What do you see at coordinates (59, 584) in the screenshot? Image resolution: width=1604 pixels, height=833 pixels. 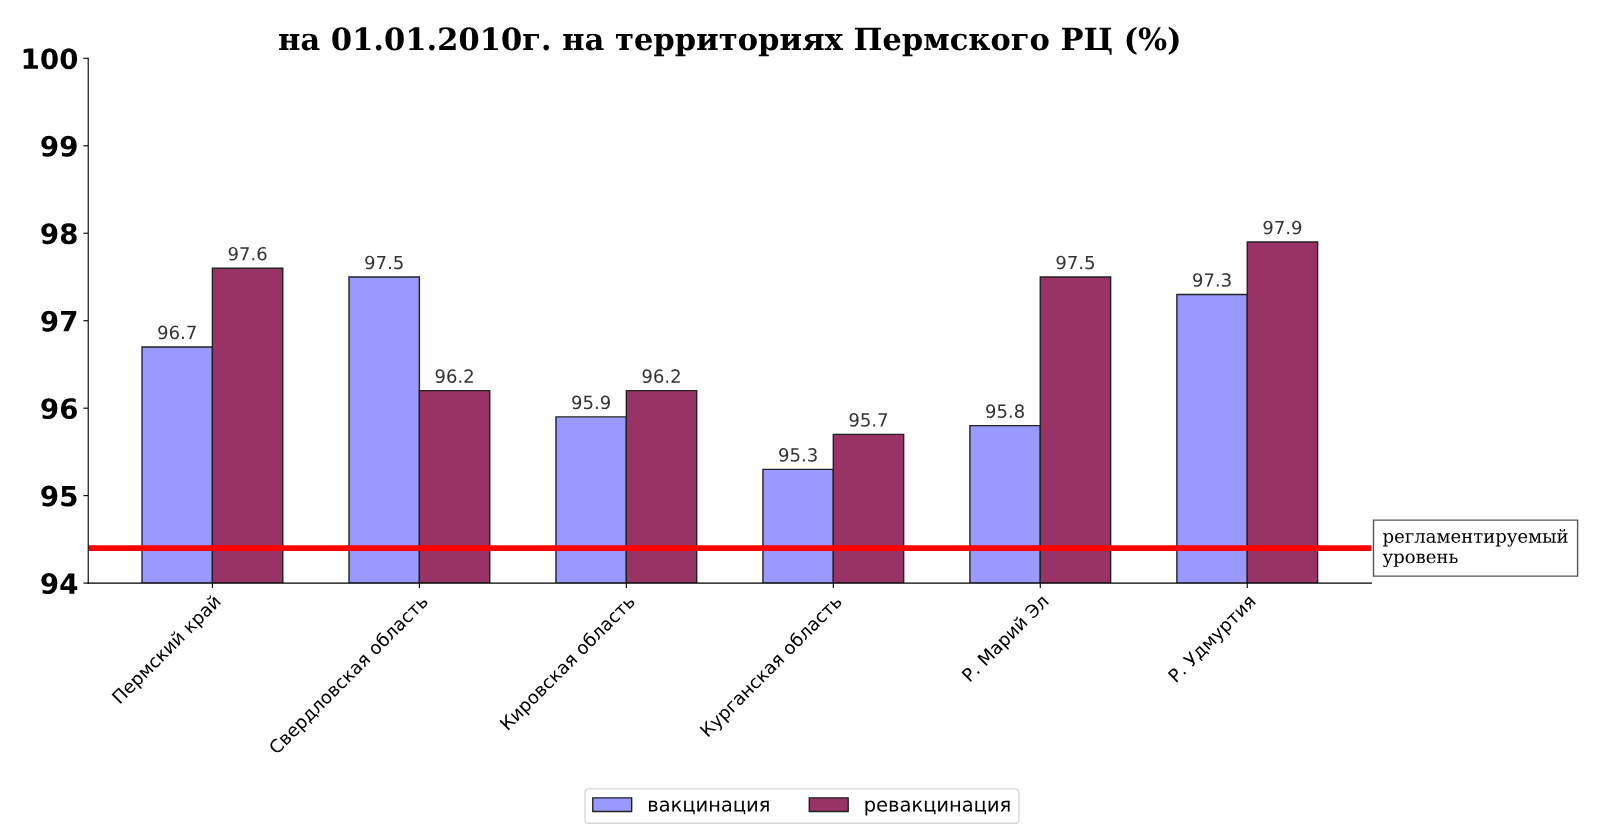 I see `y-tick-label: 94` at bounding box center [59, 584].